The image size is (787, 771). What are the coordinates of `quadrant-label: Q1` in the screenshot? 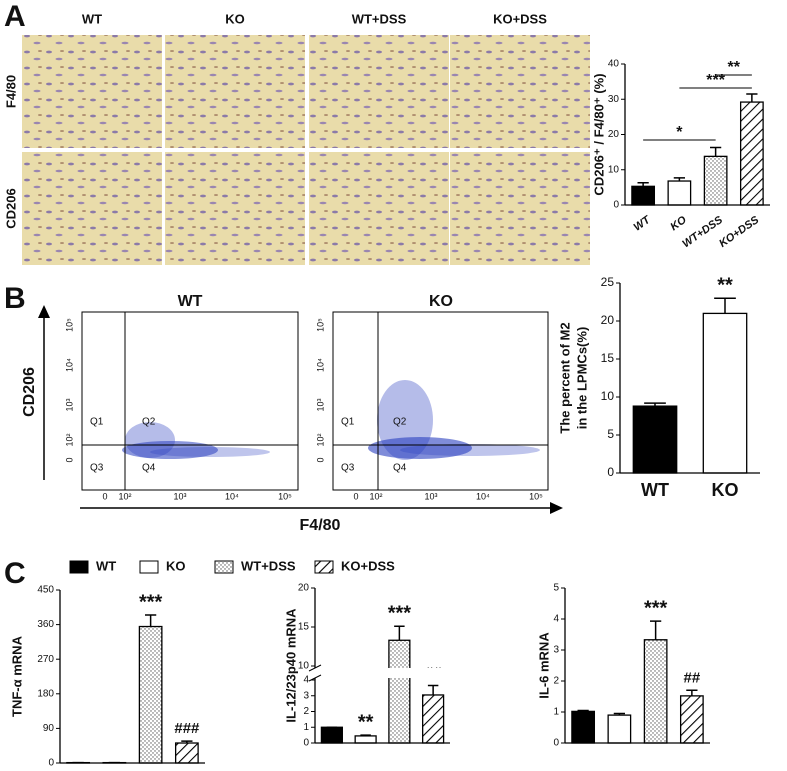 It's located at (348, 422).